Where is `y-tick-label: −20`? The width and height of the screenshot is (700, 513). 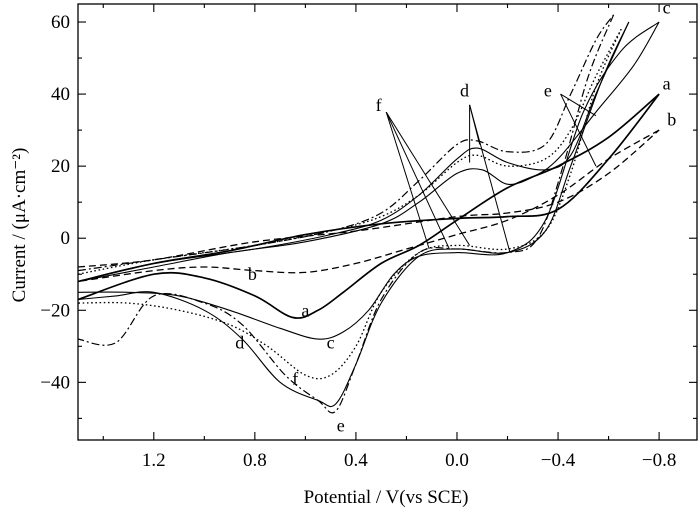
y-tick-label: −20 is located at coordinates (55, 310).